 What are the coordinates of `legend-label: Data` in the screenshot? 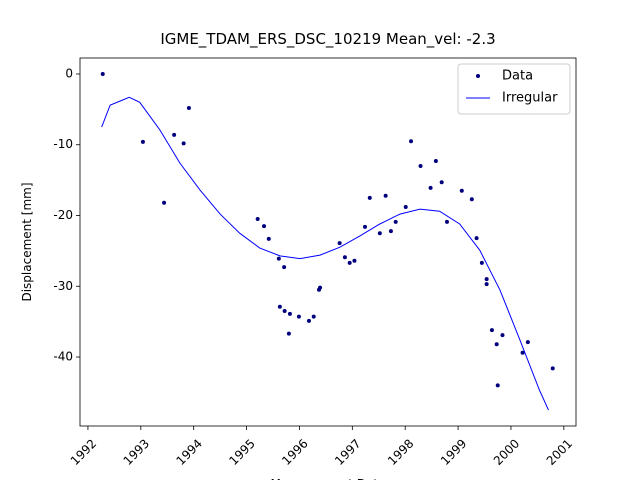 It's located at (517, 76).